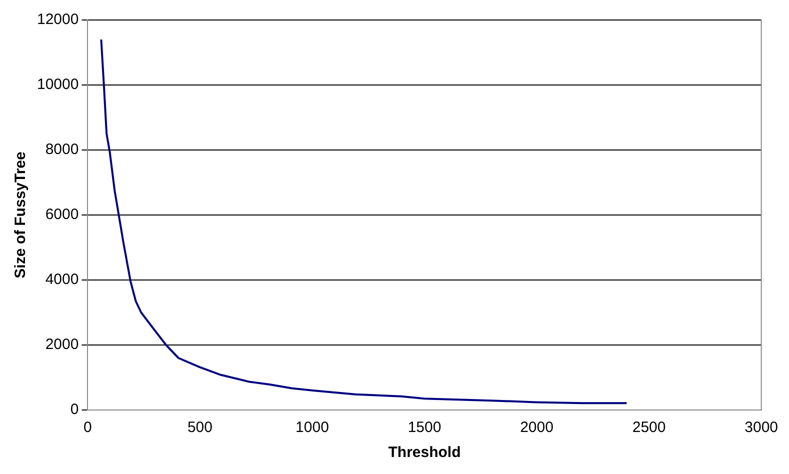 Image resolution: width=789 pixels, height=474 pixels. What do you see at coordinates (199, 427) in the screenshot?
I see `x-tick-label: 500` at bounding box center [199, 427].